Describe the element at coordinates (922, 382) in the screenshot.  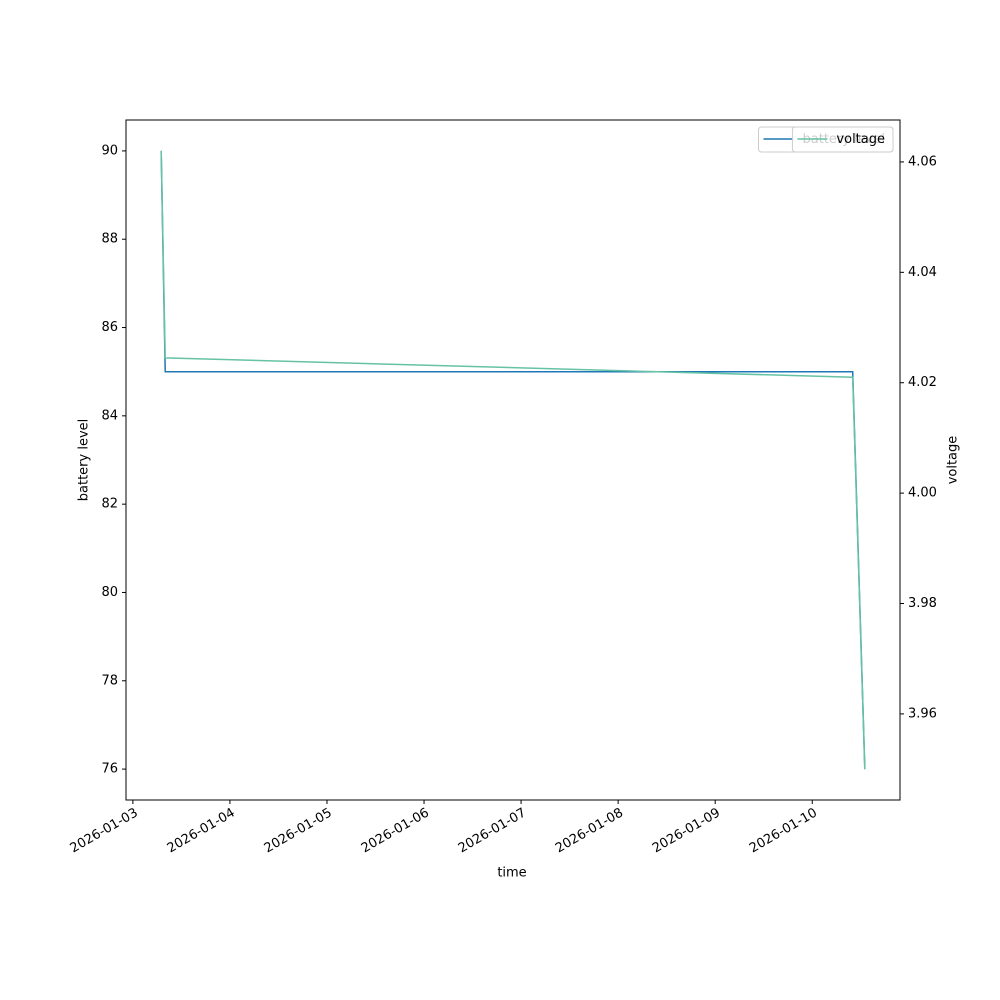
I see `y2-tick-label: 4.02` at that location.